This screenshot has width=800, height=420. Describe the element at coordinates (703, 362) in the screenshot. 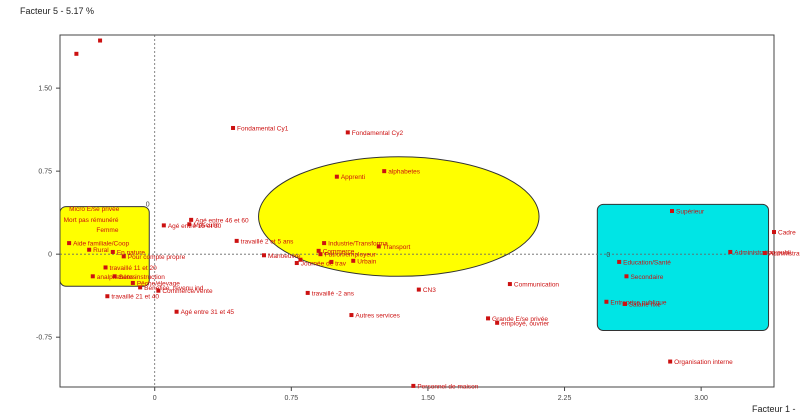

I see `point-label: Organisation interne` at that location.